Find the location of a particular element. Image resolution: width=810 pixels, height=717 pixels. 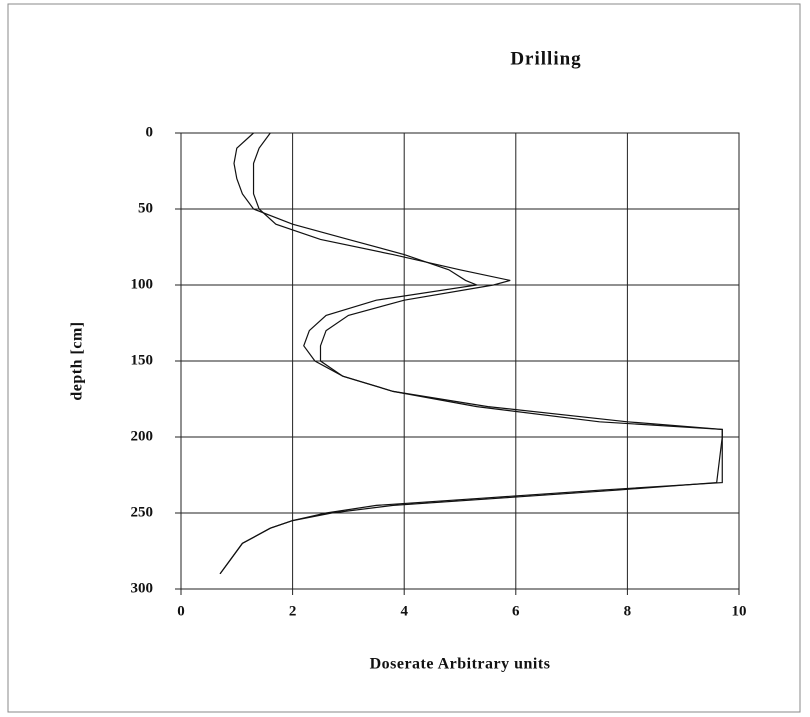

x-tick-label: 8 is located at coordinates (628, 611).